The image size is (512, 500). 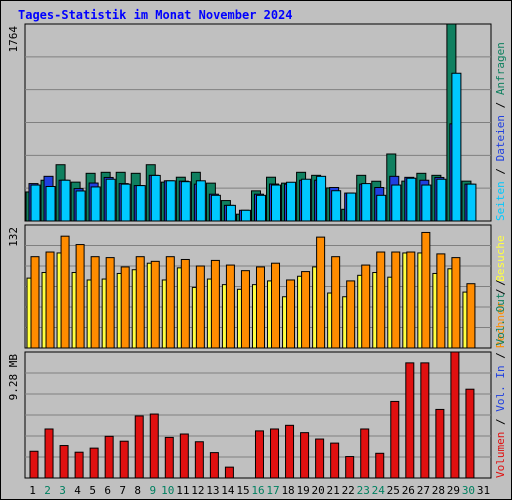 I want to click on legend-item: Rechner, so click(x=500, y=324).